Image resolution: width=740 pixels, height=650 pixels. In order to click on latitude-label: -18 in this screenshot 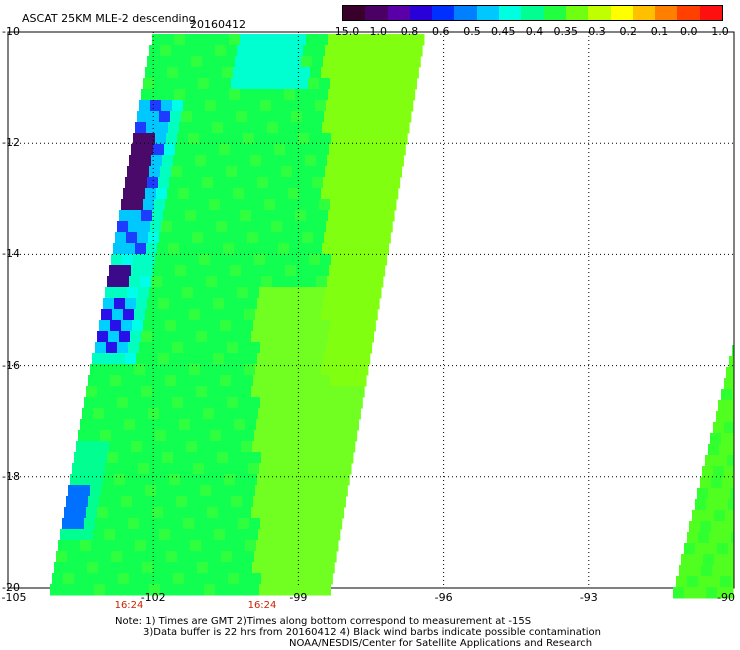, I will do `click(11, 476)`.